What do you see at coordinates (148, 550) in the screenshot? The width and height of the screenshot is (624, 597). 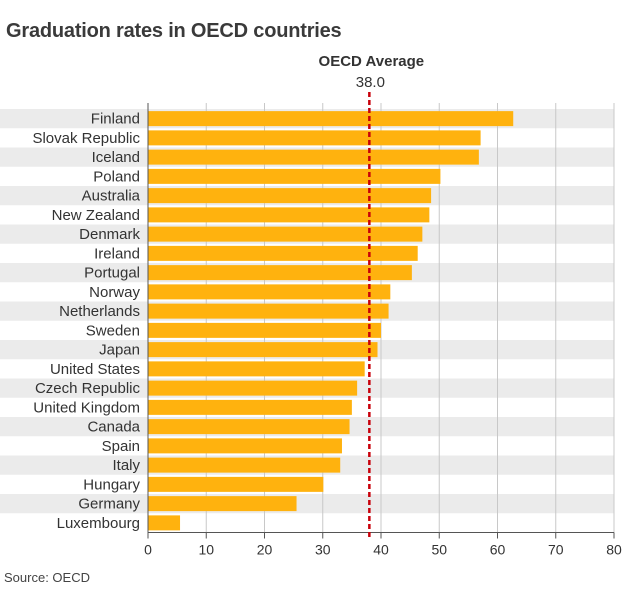 I see `x-tick-label: 0` at bounding box center [148, 550].